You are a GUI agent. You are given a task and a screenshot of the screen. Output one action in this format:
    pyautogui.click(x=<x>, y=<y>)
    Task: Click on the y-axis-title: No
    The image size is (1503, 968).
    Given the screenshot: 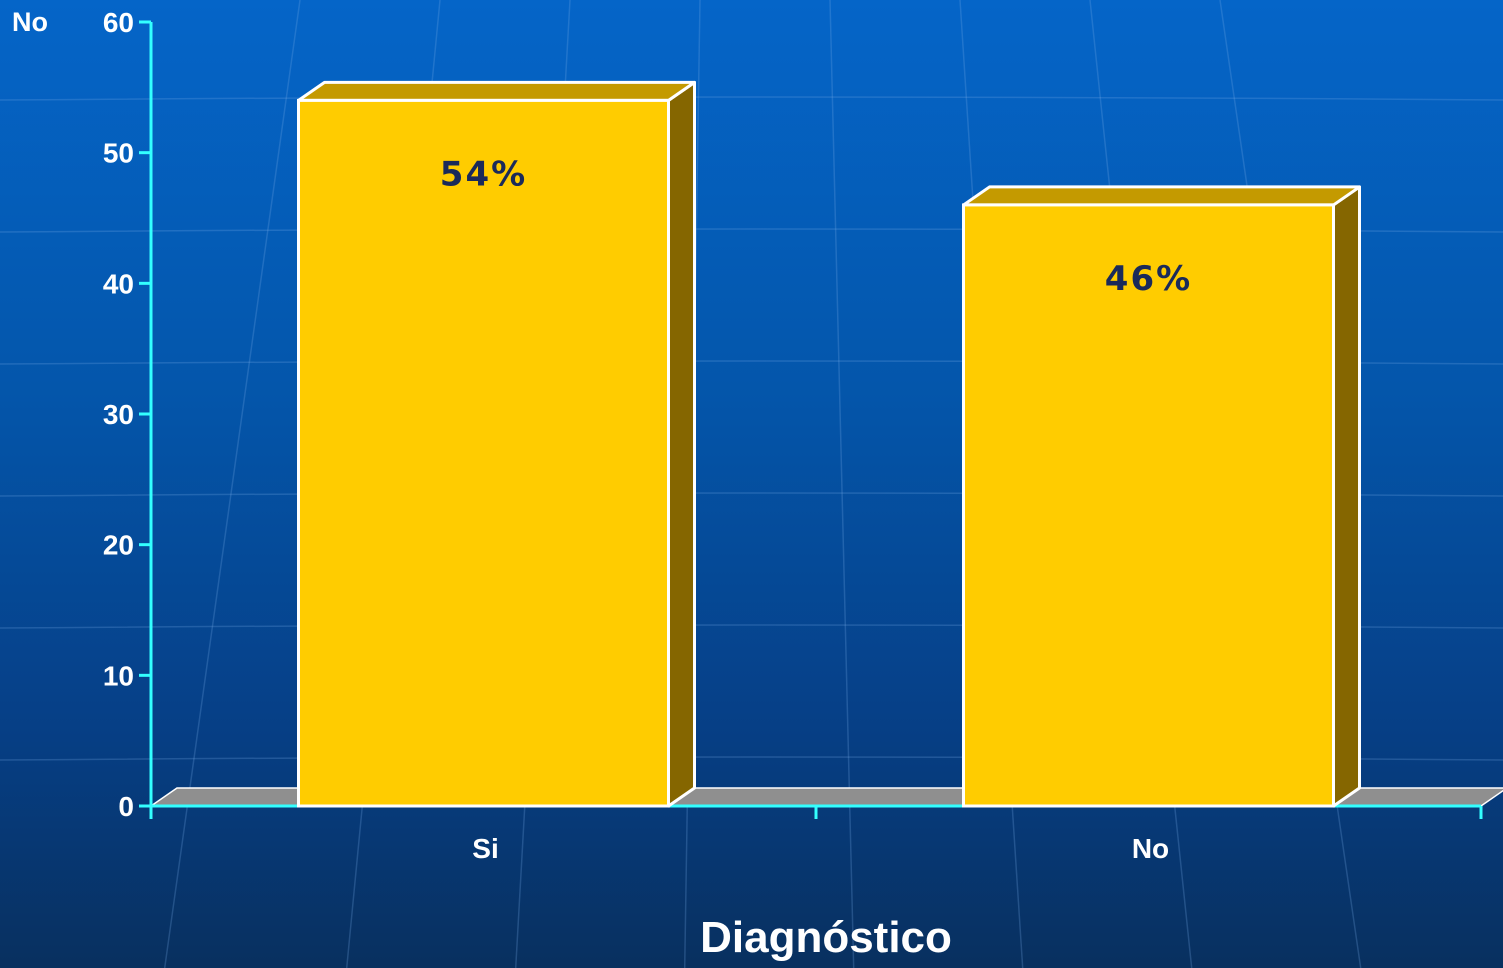 What is the action you would take?
    pyautogui.click(x=30, y=22)
    